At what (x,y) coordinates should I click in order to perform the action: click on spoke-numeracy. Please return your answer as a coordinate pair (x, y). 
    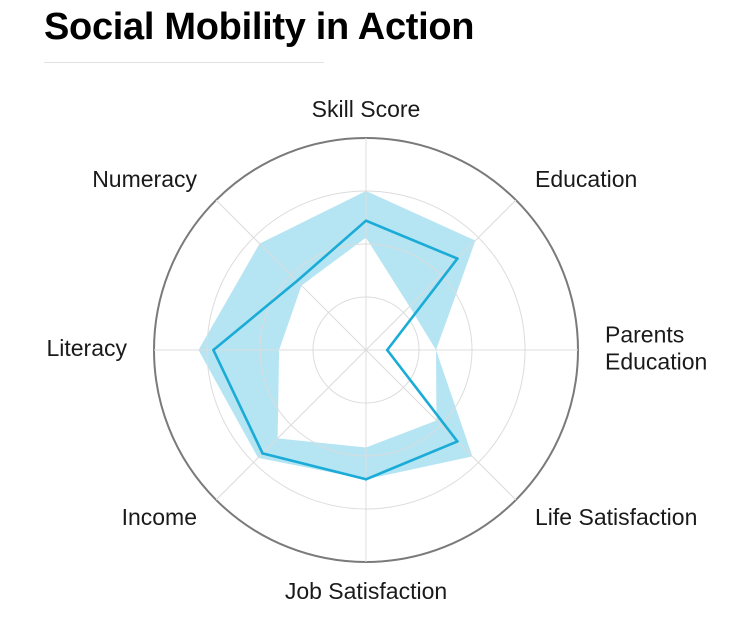
    Looking at the image, I should click on (291, 275).